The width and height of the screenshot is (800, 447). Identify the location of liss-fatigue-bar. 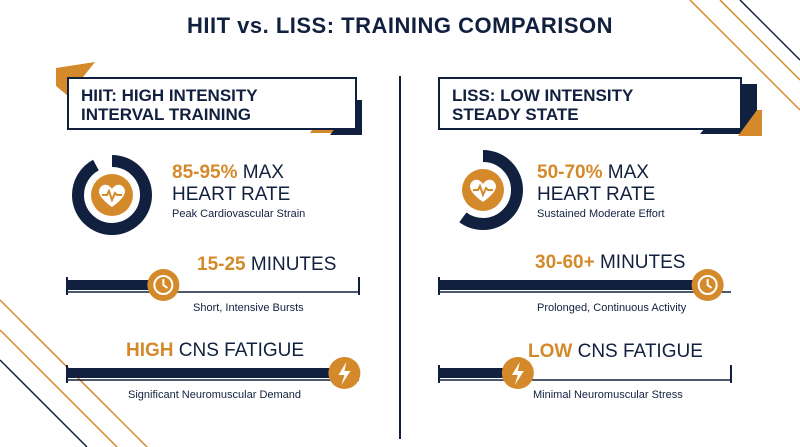
(585, 373).